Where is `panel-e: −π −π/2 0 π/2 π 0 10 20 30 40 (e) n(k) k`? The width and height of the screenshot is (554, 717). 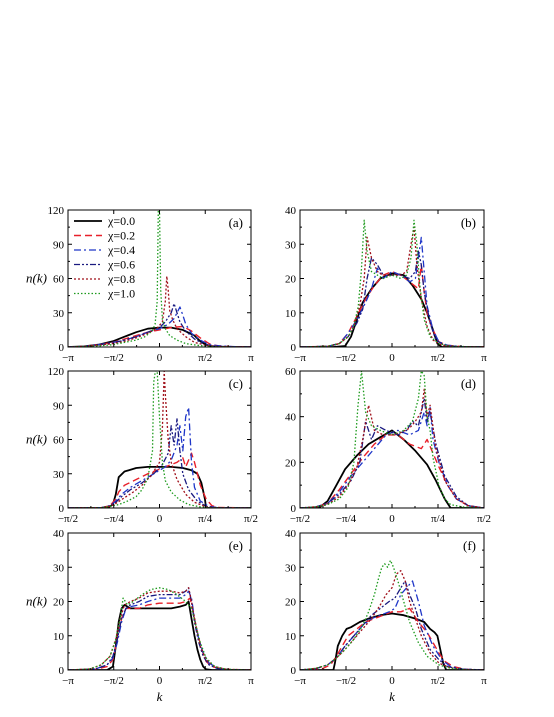
panel-e: −π −π/2 0 π/2 π 0 10 20 30 40 (e) n(k) k is located at coordinates (140, 616).